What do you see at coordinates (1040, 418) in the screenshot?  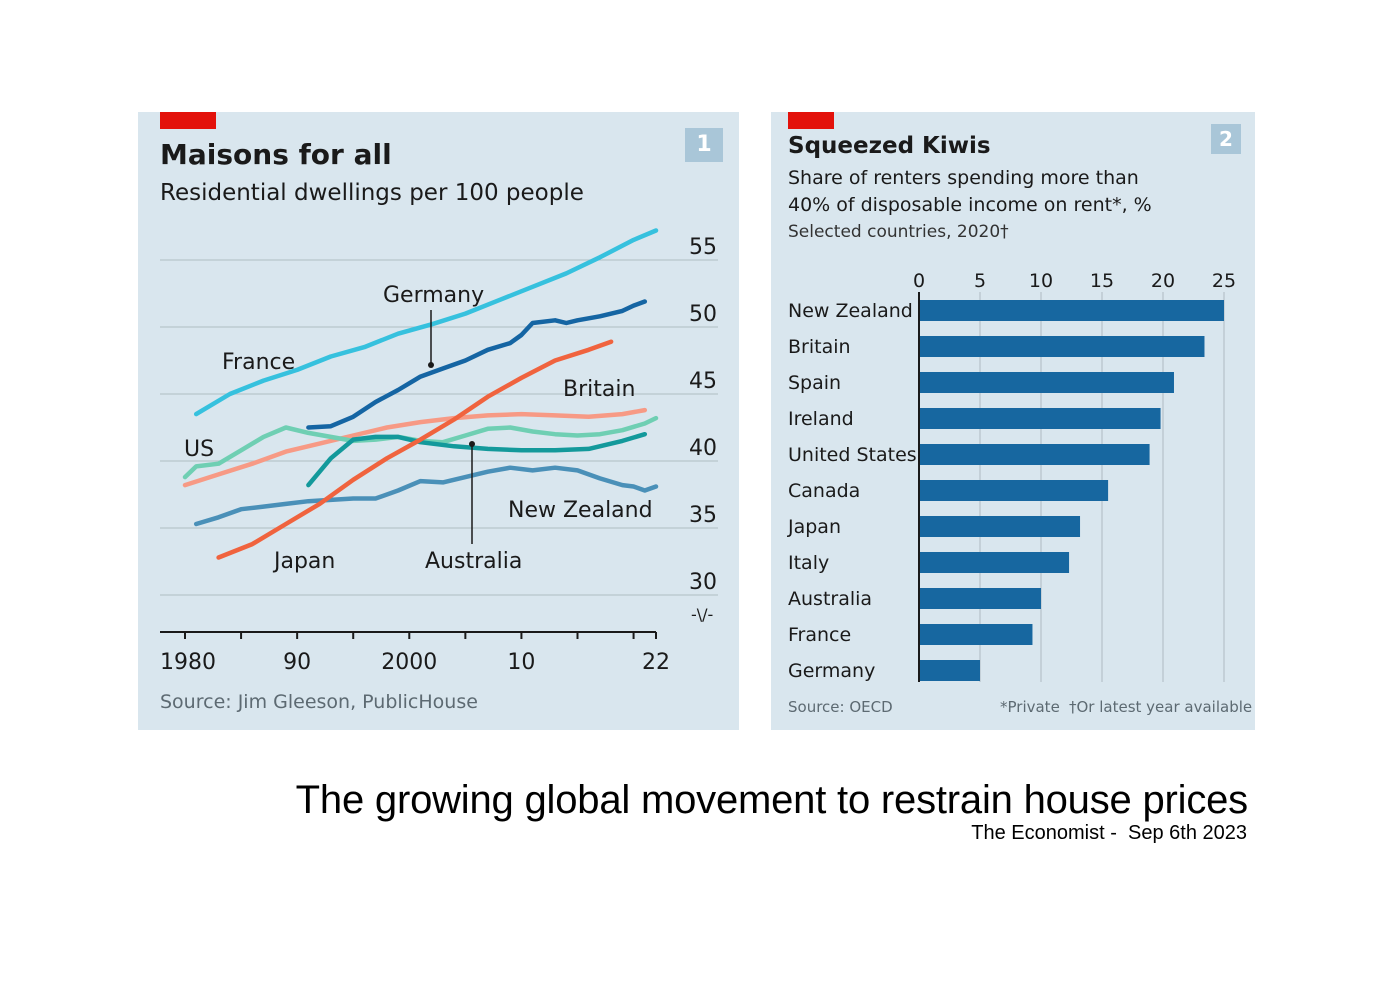 I see `bar-ireland` at bounding box center [1040, 418].